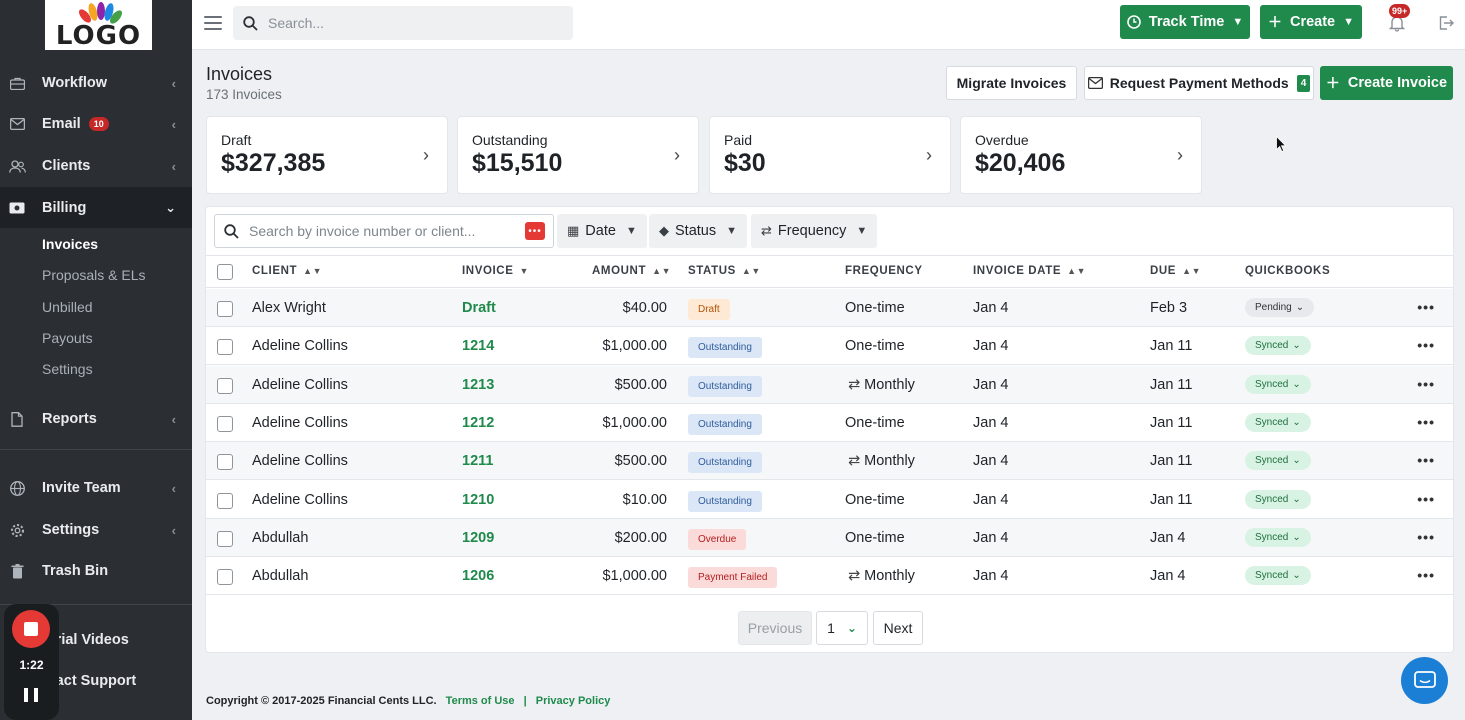  I want to click on quickbooks-status-label: Synced, so click(1272, 537).